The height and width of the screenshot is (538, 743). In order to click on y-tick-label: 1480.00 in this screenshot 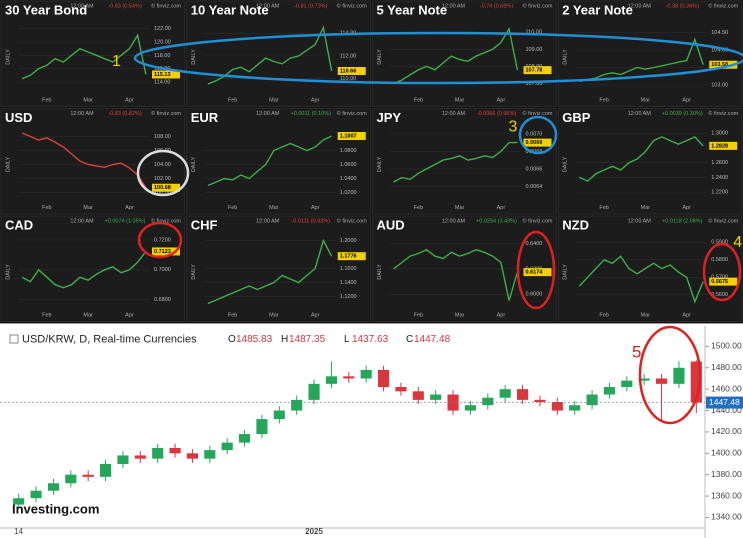, I will do `click(726, 367)`.